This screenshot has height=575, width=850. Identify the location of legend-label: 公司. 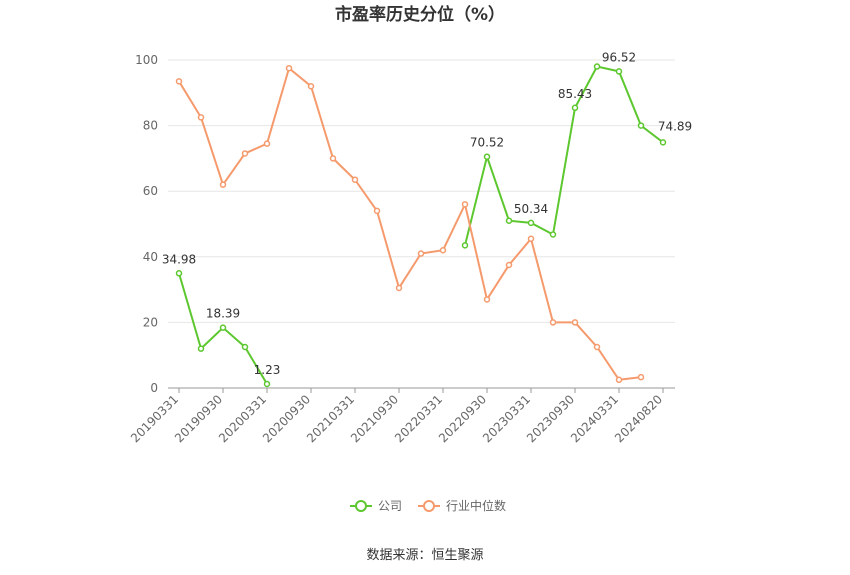
(390, 506).